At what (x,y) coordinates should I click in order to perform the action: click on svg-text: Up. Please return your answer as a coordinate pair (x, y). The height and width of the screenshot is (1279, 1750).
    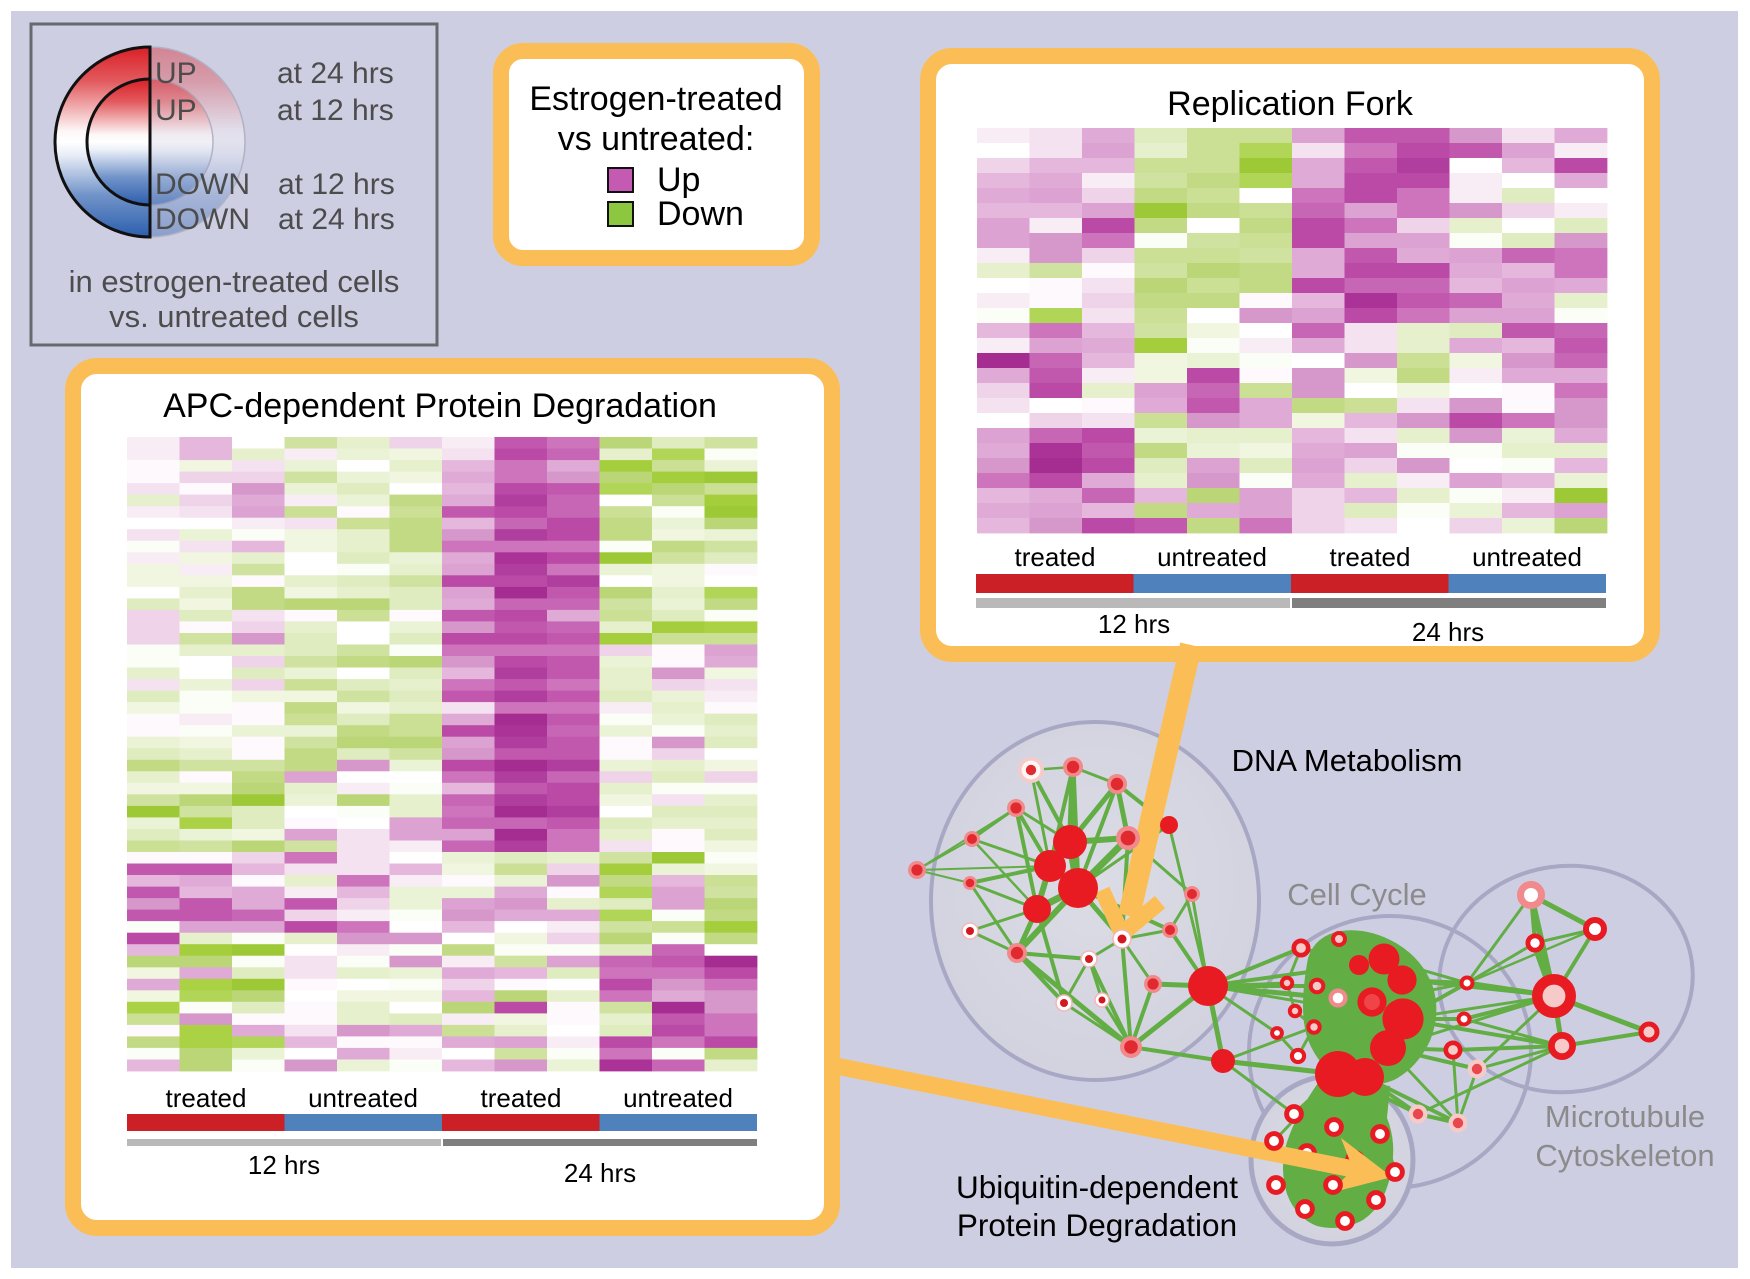
    Looking at the image, I should click on (678, 180).